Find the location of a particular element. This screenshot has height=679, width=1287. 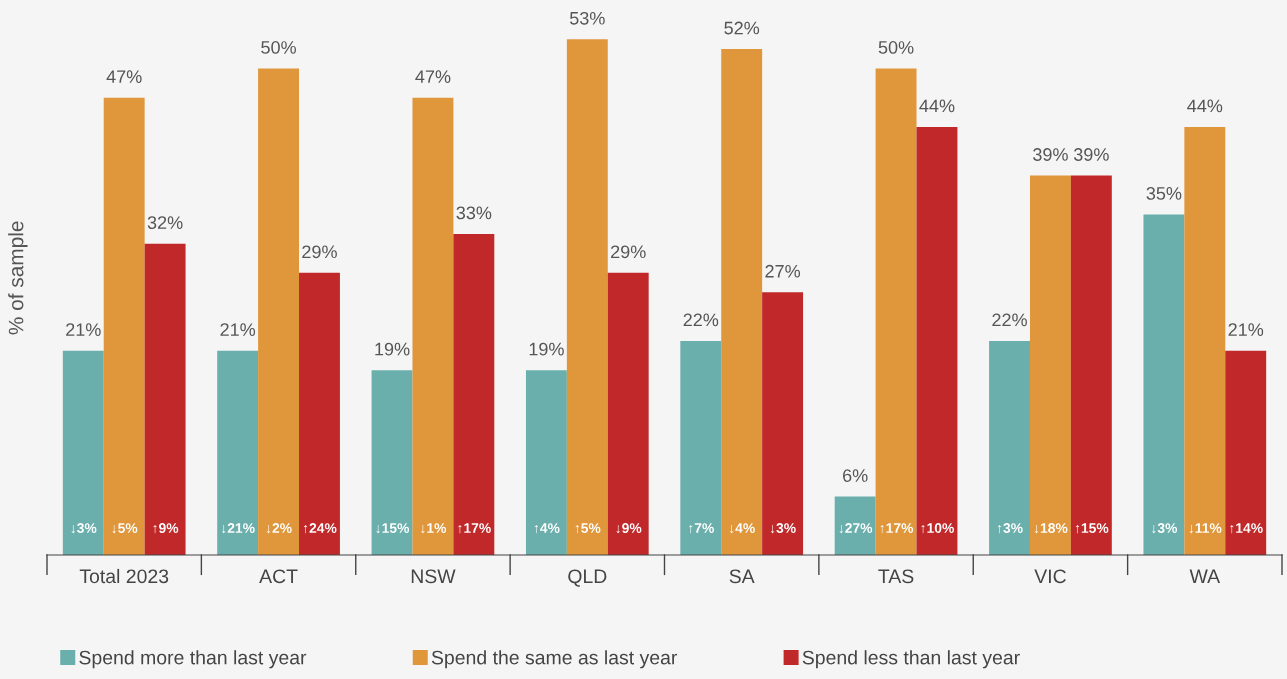

x-tick-label: NSW is located at coordinates (433, 576).